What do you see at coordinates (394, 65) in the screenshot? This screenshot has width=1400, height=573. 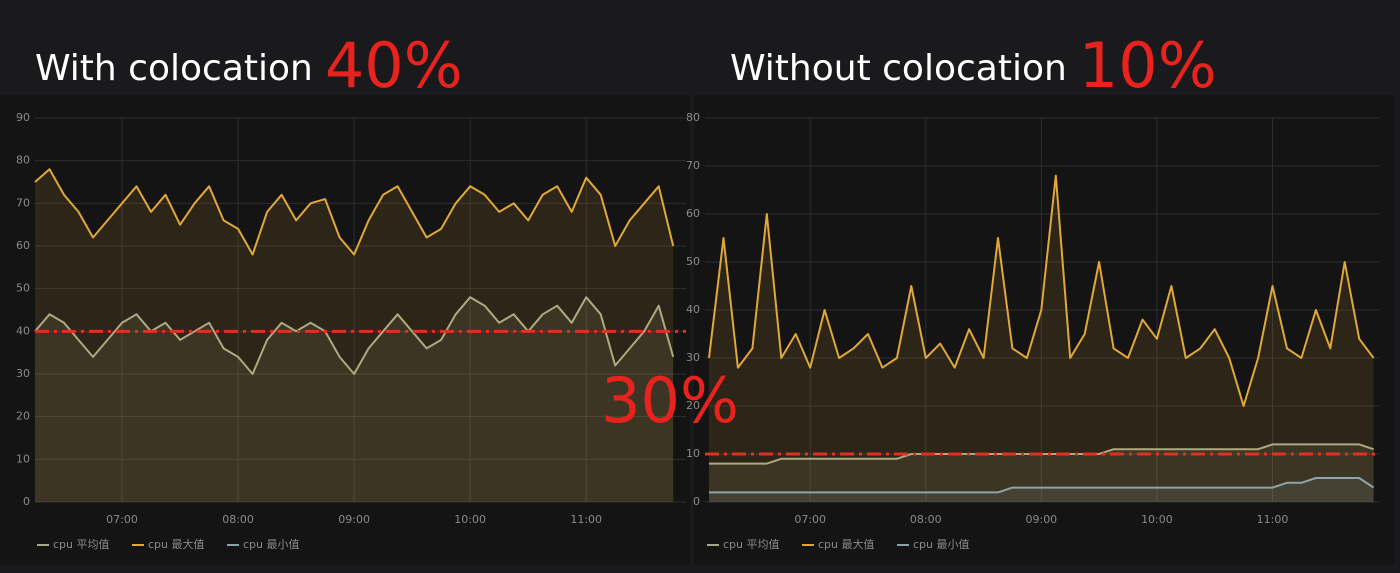 I see `title-highlight: 40%` at bounding box center [394, 65].